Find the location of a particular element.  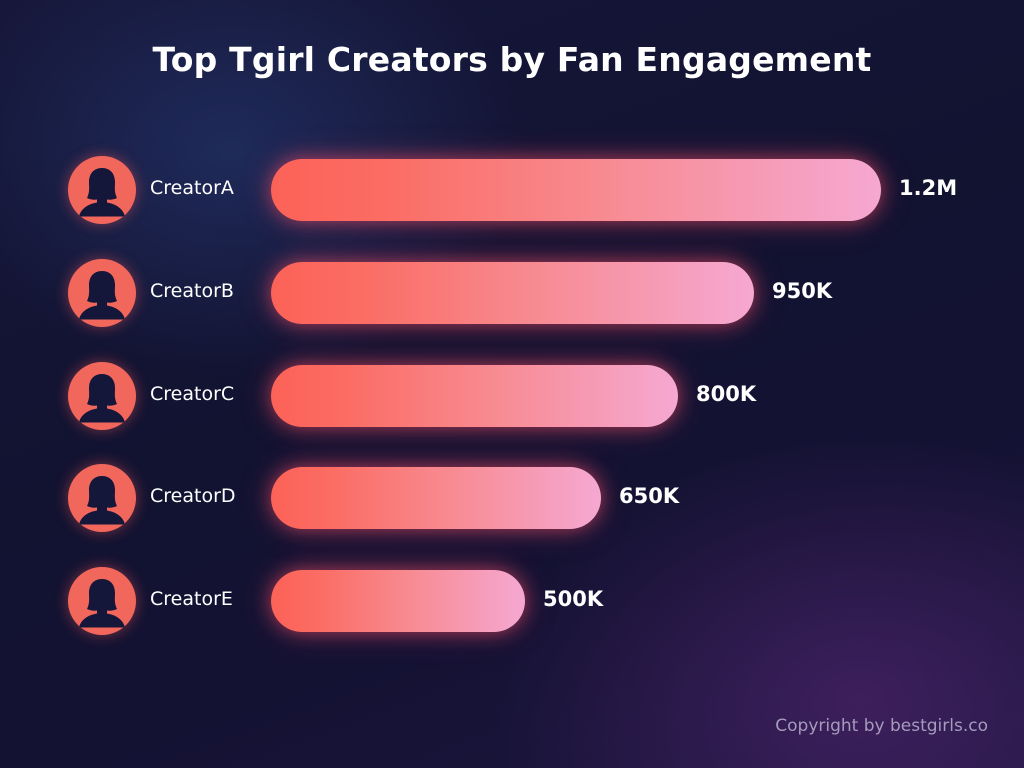

copyright-text: Copyright by bestgirls.co is located at coordinates (881, 726).